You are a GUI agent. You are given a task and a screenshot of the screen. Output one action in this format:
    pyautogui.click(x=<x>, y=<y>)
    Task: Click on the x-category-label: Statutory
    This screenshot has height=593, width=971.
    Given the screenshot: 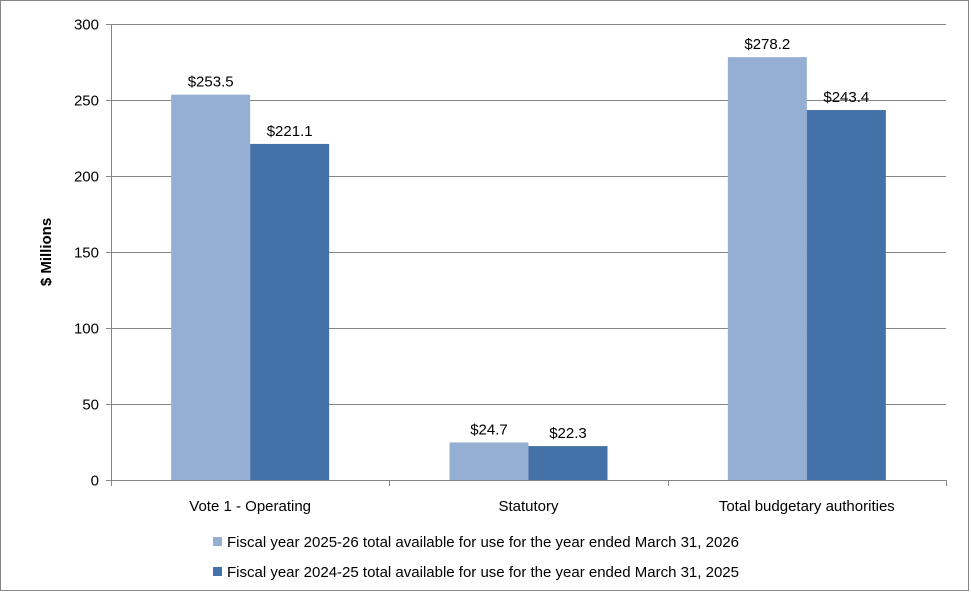 What is the action you would take?
    pyautogui.click(x=528, y=506)
    